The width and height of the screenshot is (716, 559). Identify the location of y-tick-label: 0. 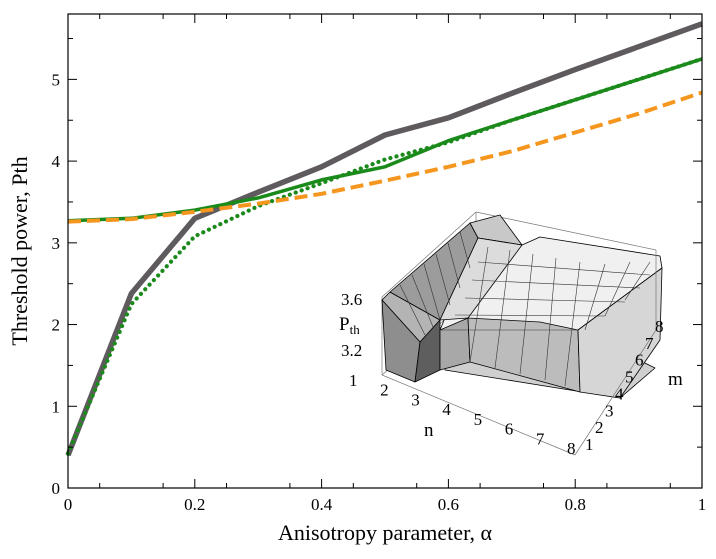
(56, 488).